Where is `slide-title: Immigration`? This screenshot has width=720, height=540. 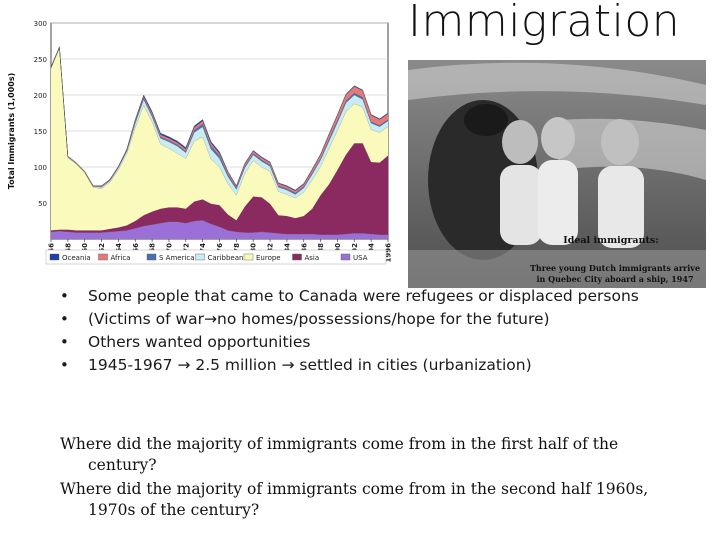 slide-title: Immigration is located at coordinates (544, 23).